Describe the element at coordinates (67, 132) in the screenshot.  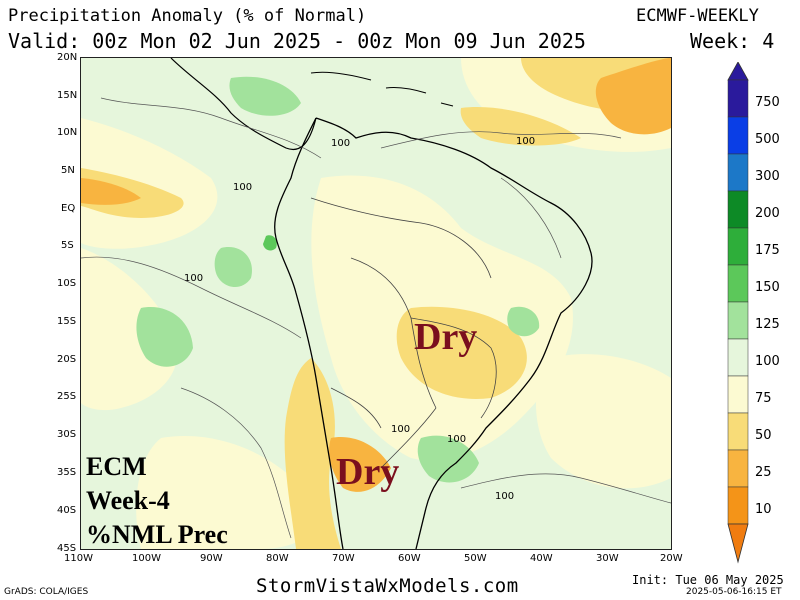
I see `lat-label: 10N` at that location.